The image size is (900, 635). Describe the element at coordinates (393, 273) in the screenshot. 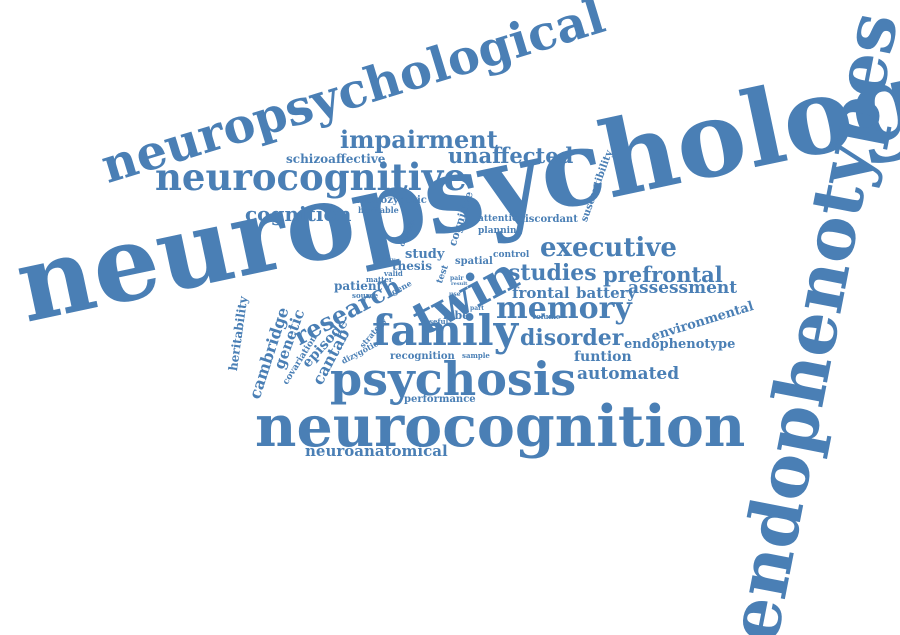

I see `word: valid` at that location.